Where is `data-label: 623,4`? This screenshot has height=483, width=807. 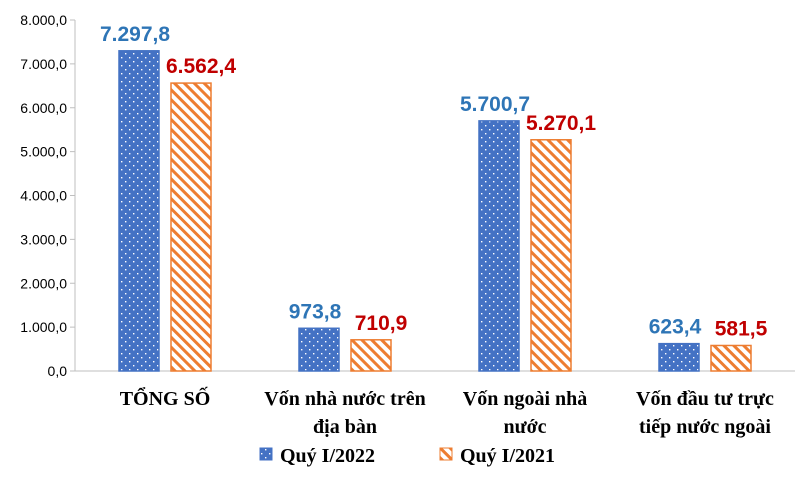
data-label: 623,4 is located at coordinates (675, 327).